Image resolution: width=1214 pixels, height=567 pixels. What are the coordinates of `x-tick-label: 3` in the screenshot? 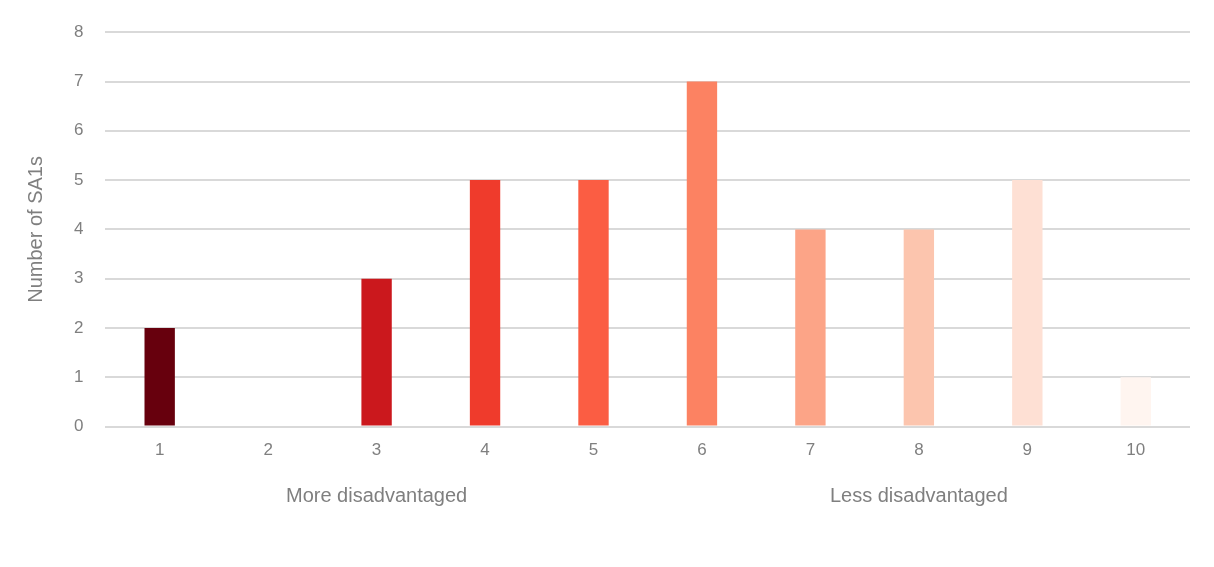 It's located at (376, 450).